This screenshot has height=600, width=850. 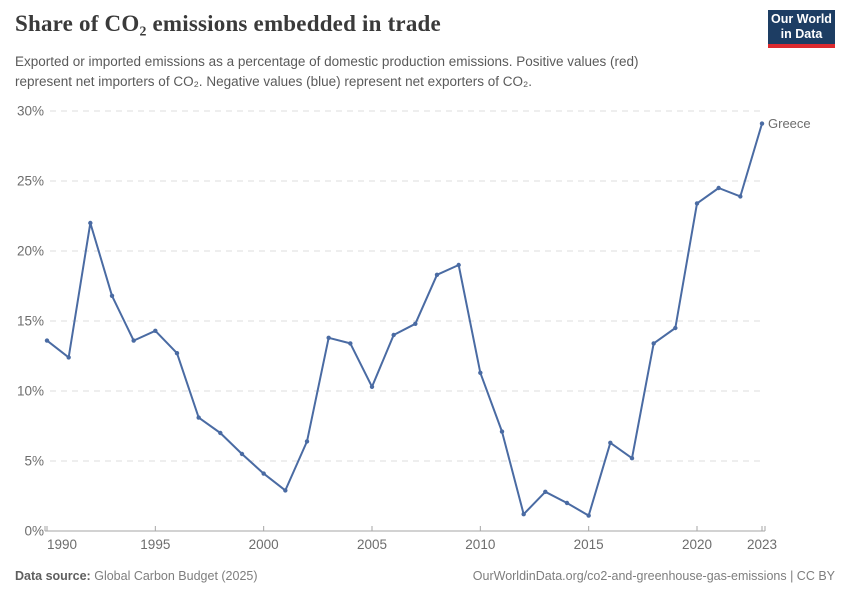 I want to click on x-axis-label-2000: 2000, so click(x=264, y=544).